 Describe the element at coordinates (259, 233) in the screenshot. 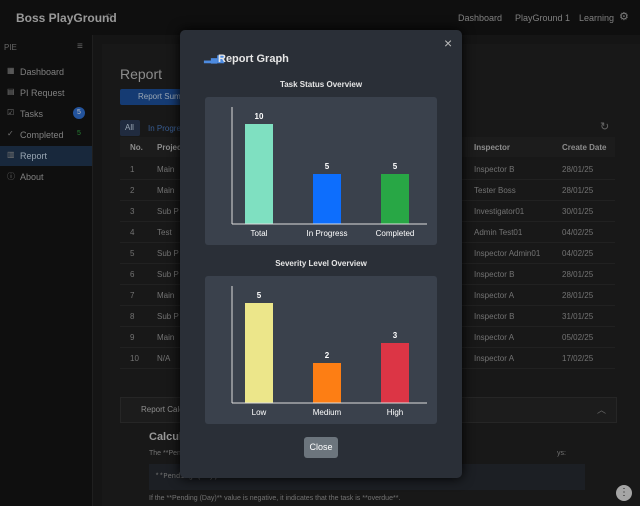

I see `category-label: Total` at that location.